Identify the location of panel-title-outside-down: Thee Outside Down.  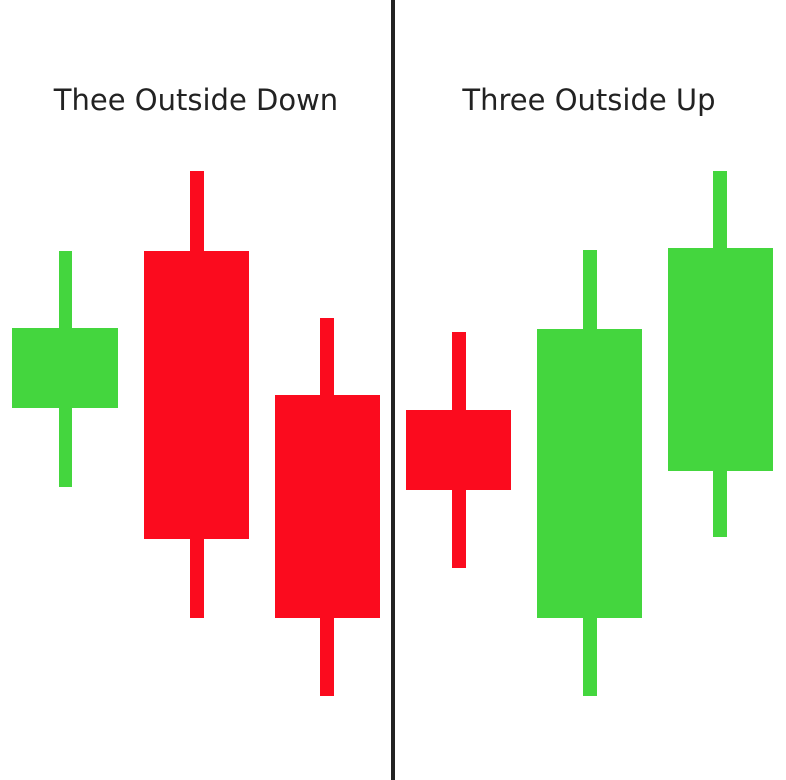
(195, 100).